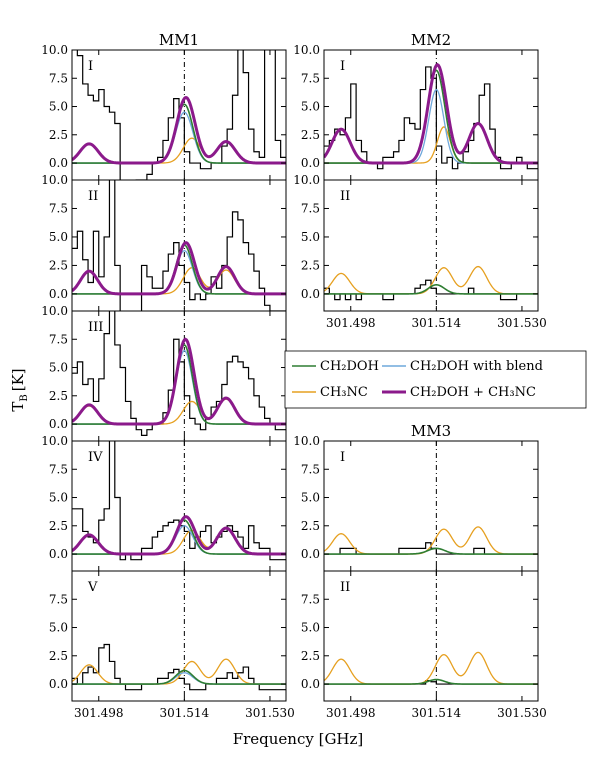 This screenshot has width=598, height=758. What do you see at coordinates (349, 366) in the screenshot?
I see `legend-label-ch2doh: CH₂DOH` at bounding box center [349, 366].